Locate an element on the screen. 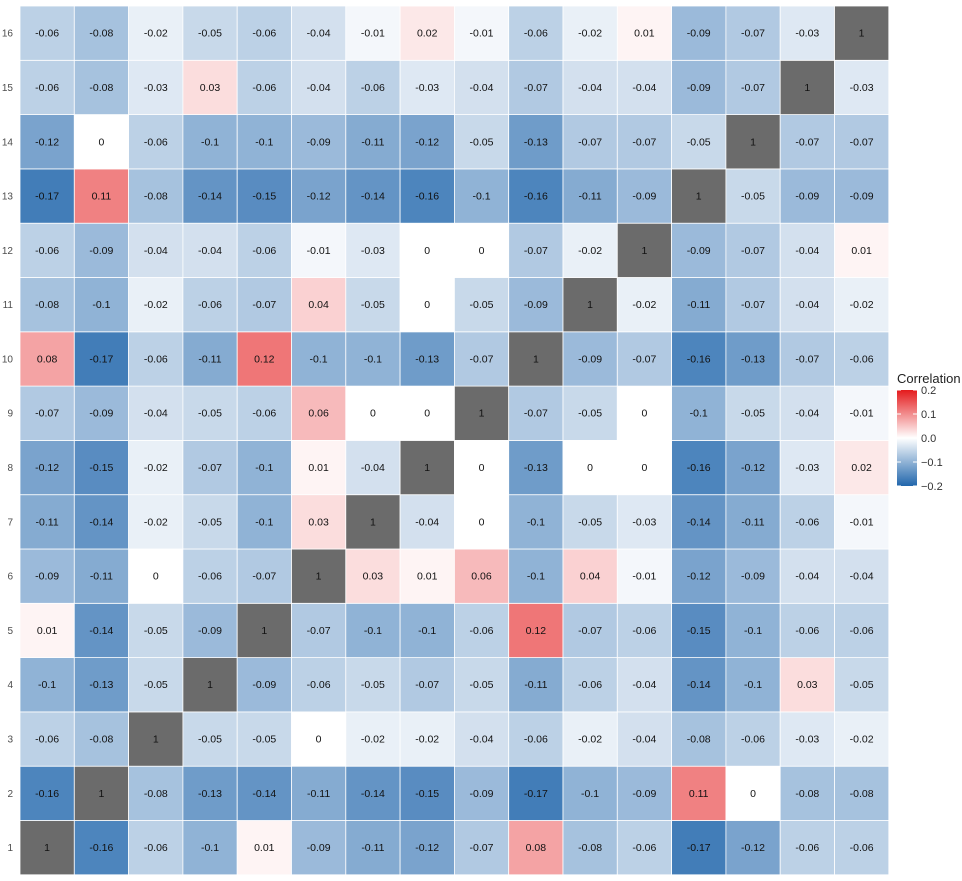 This screenshot has width=962, height=881. cell-value-label: -0.15 is located at coordinates (101, 468).